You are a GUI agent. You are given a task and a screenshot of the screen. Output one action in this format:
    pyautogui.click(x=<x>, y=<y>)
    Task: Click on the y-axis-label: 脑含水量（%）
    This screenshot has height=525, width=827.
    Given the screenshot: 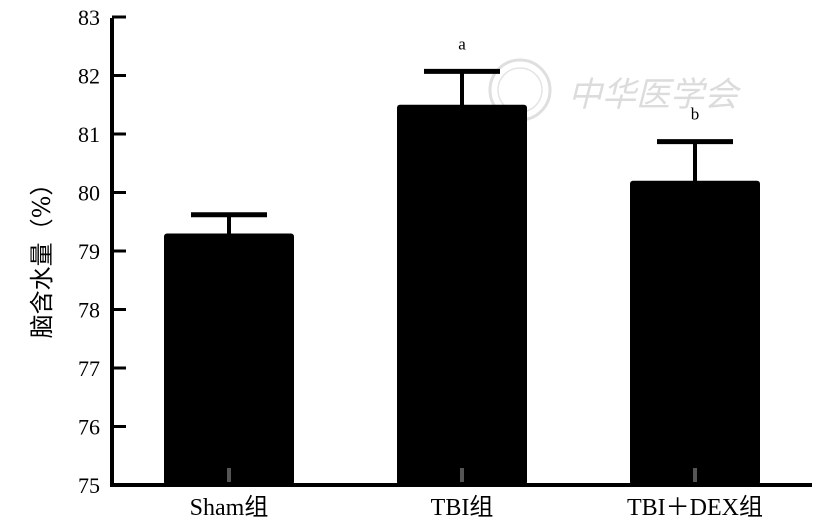 What is the action you would take?
    pyautogui.click(x=42, y=255)
    